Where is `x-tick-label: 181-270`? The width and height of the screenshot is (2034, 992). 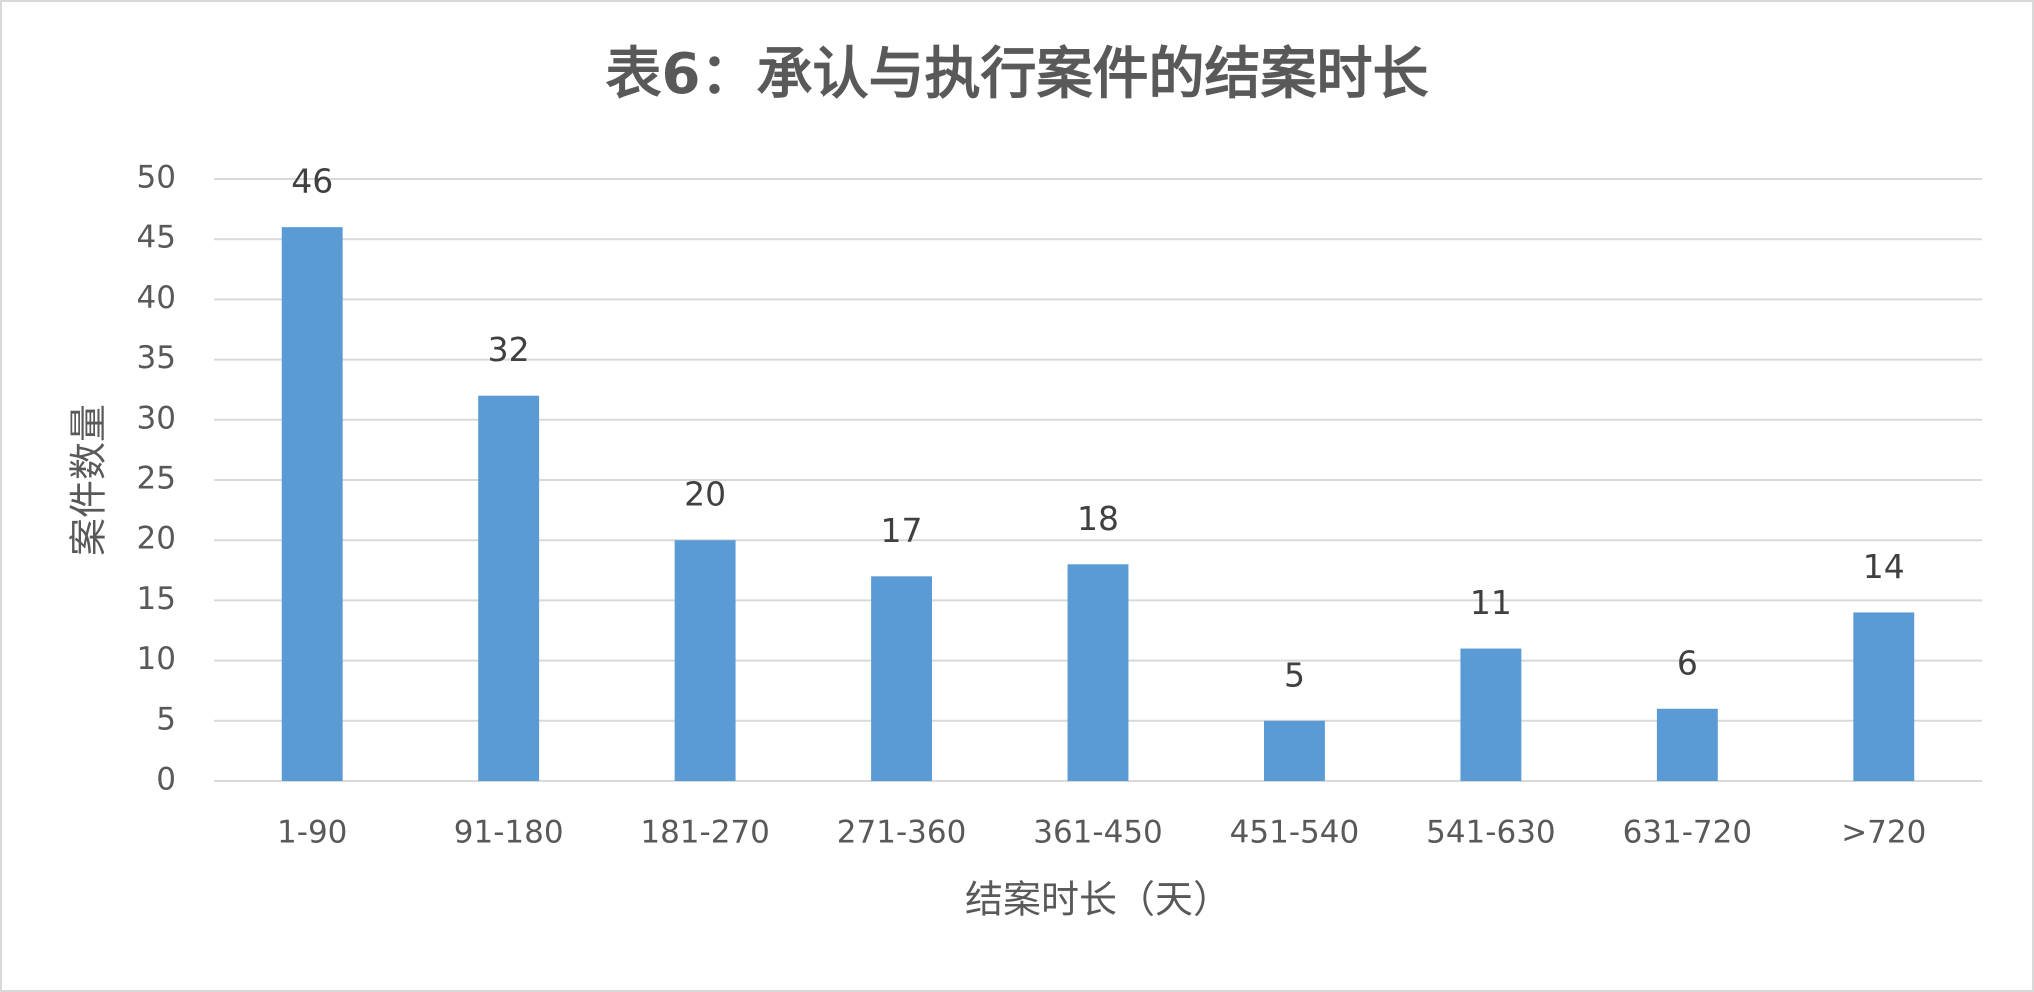 x-tick-label: 181-270 is located at coordinates (705, 833).